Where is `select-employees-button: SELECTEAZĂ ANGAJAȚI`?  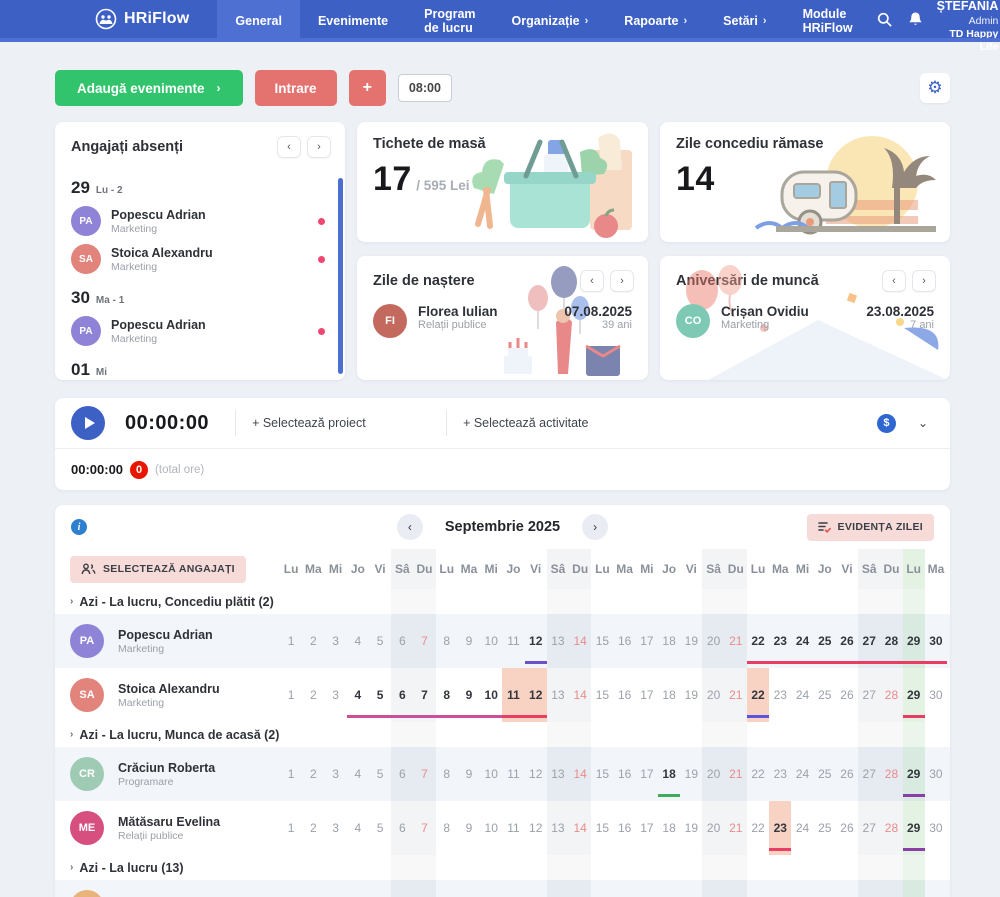
select-employees-button: SELECTEAZĂ ANGAJAȚI is located at coordinates (158, 569).